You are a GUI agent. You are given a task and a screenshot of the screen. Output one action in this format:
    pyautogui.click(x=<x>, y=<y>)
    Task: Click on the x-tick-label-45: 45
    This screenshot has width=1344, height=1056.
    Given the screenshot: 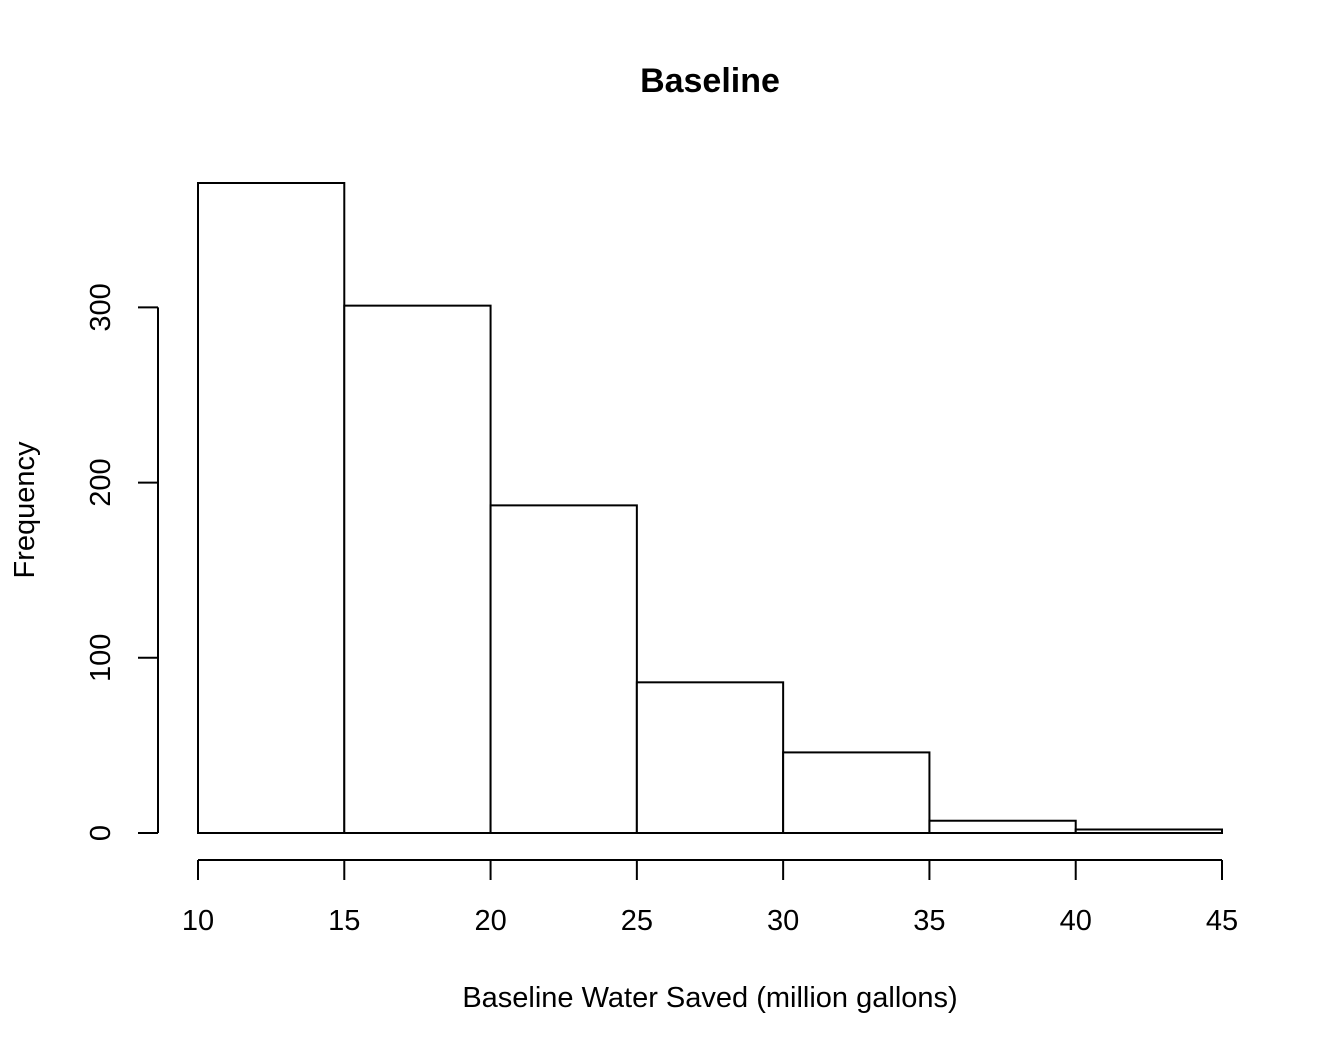 What is the action you would take?
    pyautogui.click(x=1222, y=921)
    